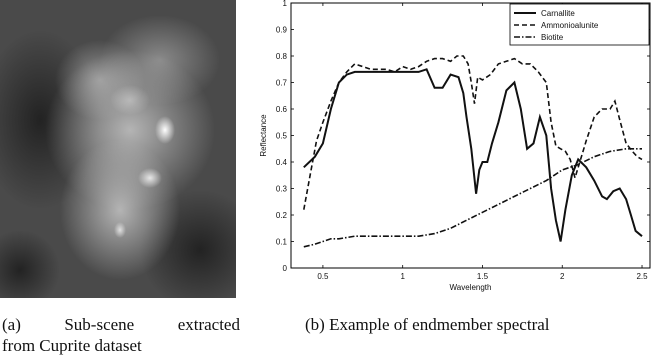 The height and width of the screenshot is (363, 657). What do you see at coordinates (282, 215) in the screenshot?
I see `y-tick-label: 0.2` at bounding box center [282, 215].